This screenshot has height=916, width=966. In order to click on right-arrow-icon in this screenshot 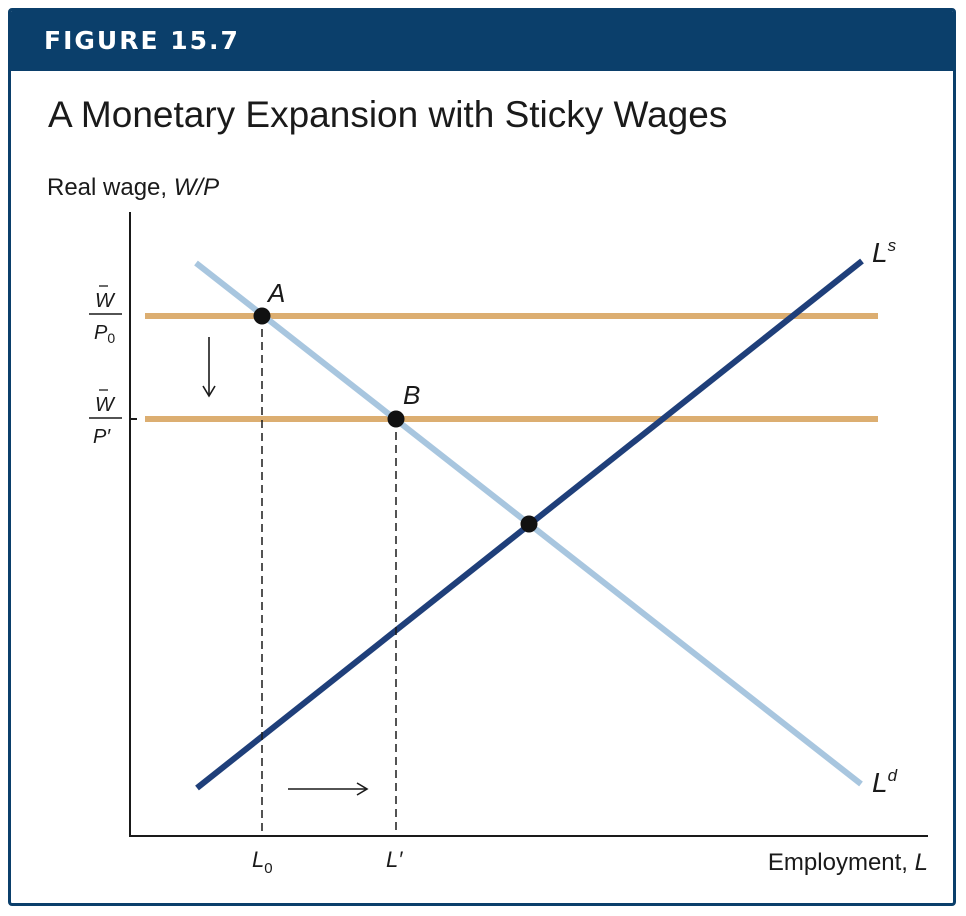, I will do `click(328, 789)`.